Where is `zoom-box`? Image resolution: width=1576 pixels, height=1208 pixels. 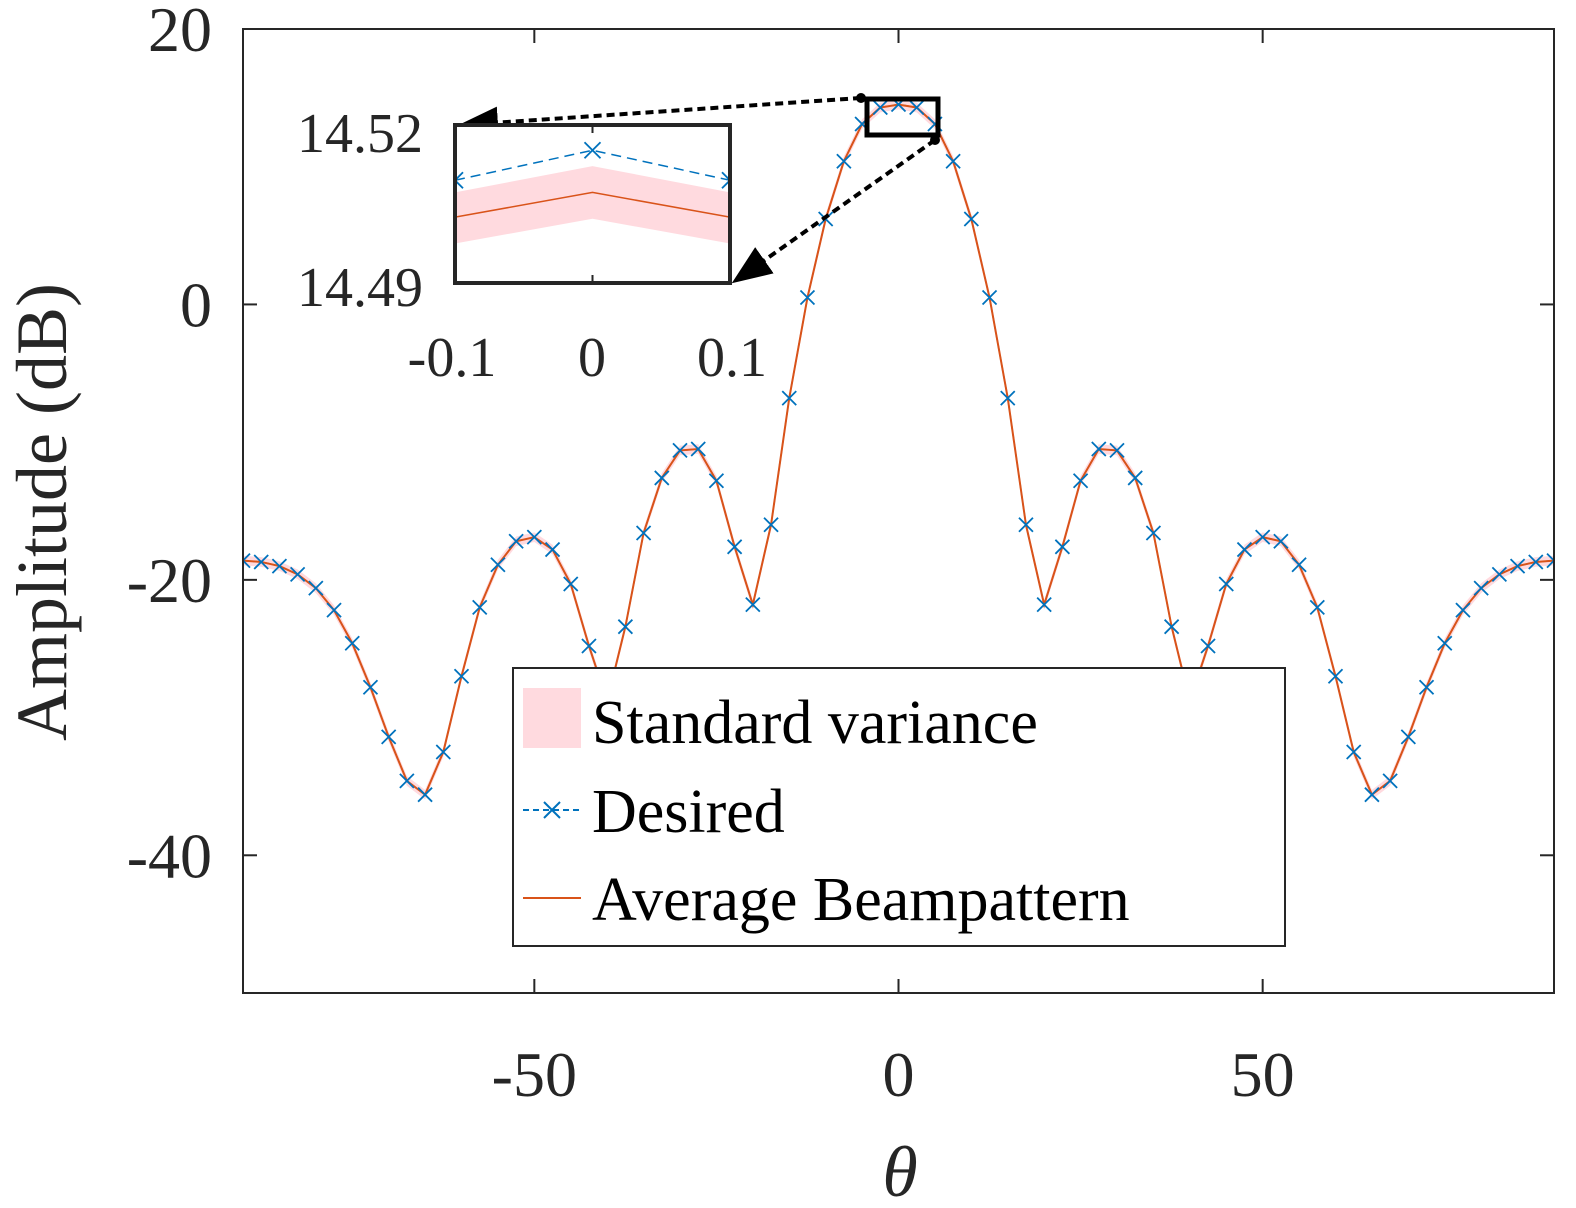 zoom-box is located at coordinates (902, 117).